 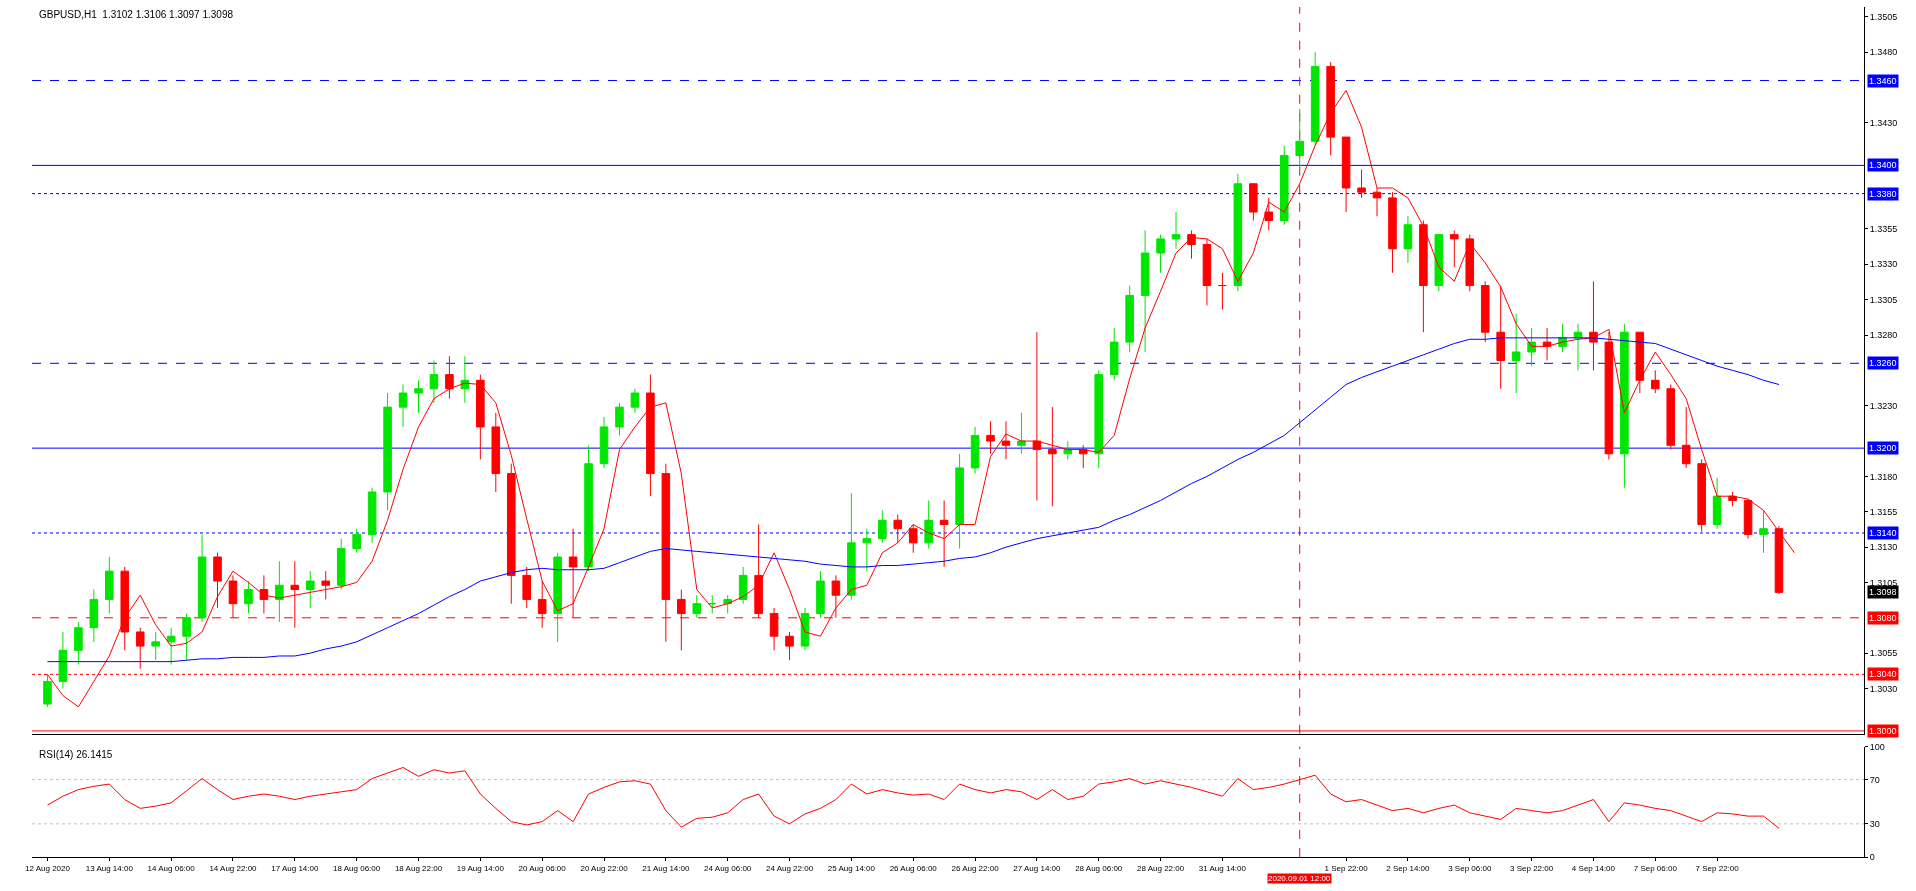 What do you see at coordinates (1883, 123) in the screenshot?
I see `y-tick-label: 1.3430` at bounding box center [1883, 123].